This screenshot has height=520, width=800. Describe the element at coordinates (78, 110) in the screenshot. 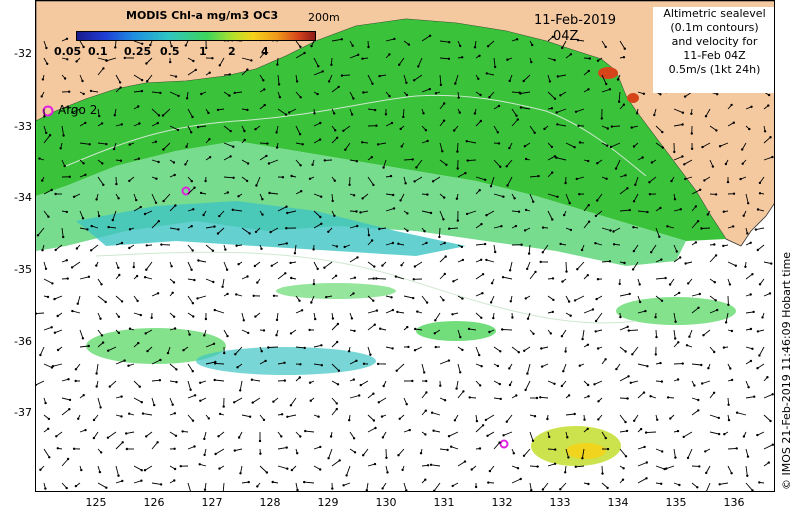

I see `argo-label: Argo 2` at that location.